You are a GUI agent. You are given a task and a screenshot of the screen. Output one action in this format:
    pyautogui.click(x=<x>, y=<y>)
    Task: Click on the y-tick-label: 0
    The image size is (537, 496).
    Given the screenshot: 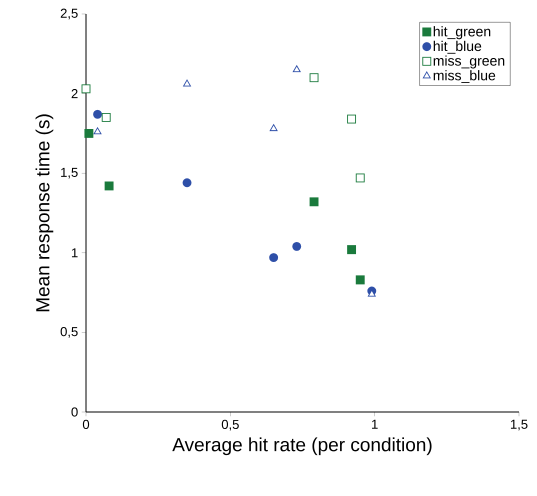 What is the action you would take?
    pyautogui.click(x=74, y=412)
    